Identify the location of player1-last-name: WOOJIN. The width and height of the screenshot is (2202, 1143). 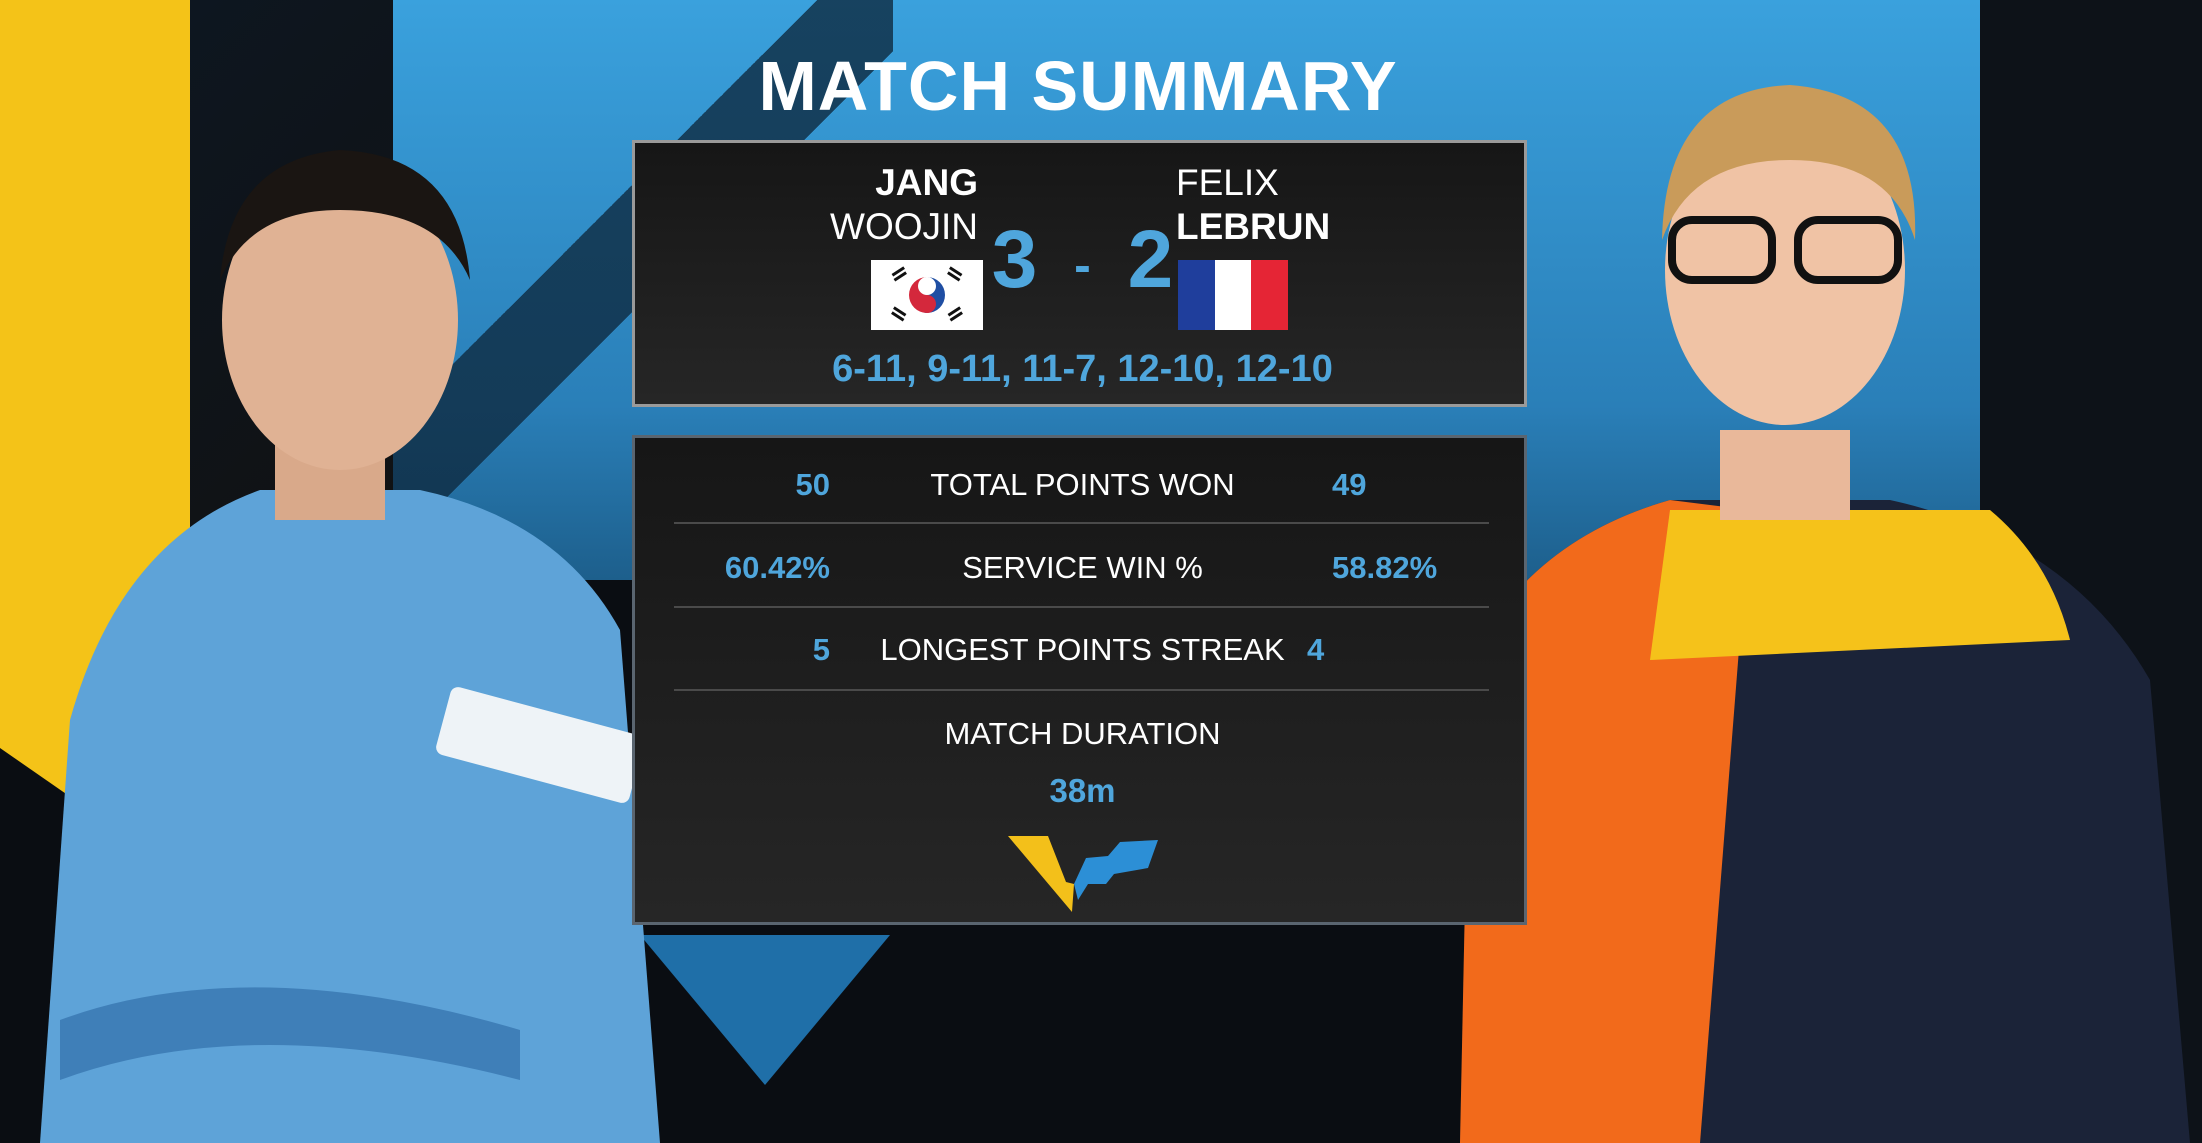
(904, 226).